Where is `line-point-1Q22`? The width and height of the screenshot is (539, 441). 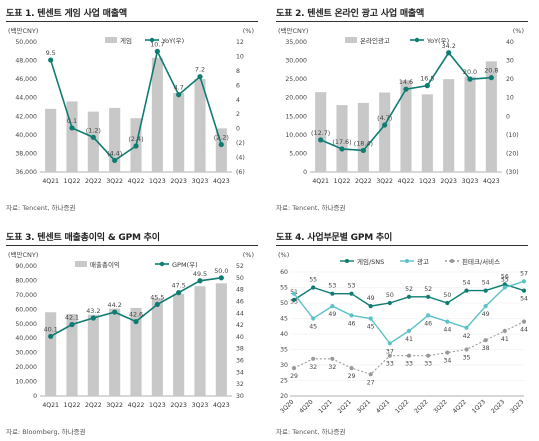 line-point-1Q22 is located at coordinates (72, 324).